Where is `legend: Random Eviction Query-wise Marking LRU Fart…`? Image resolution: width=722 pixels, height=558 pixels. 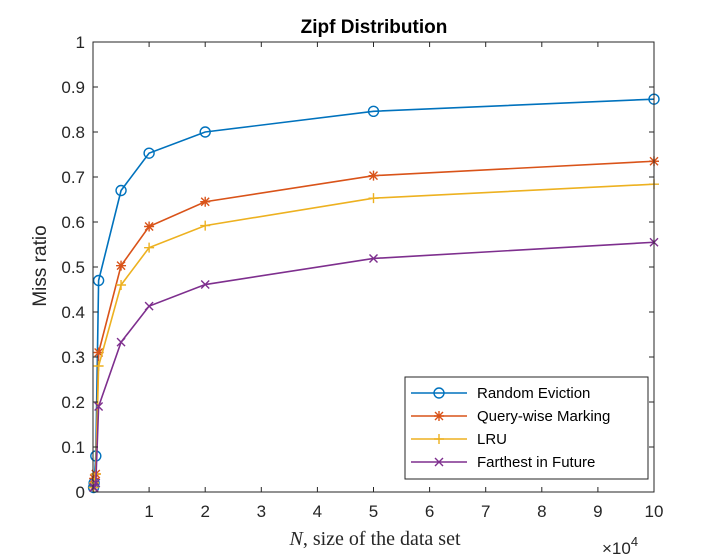 legend: Random Eviction Query-wise Marking LRU Fart… is located at coordinates (526, 428).